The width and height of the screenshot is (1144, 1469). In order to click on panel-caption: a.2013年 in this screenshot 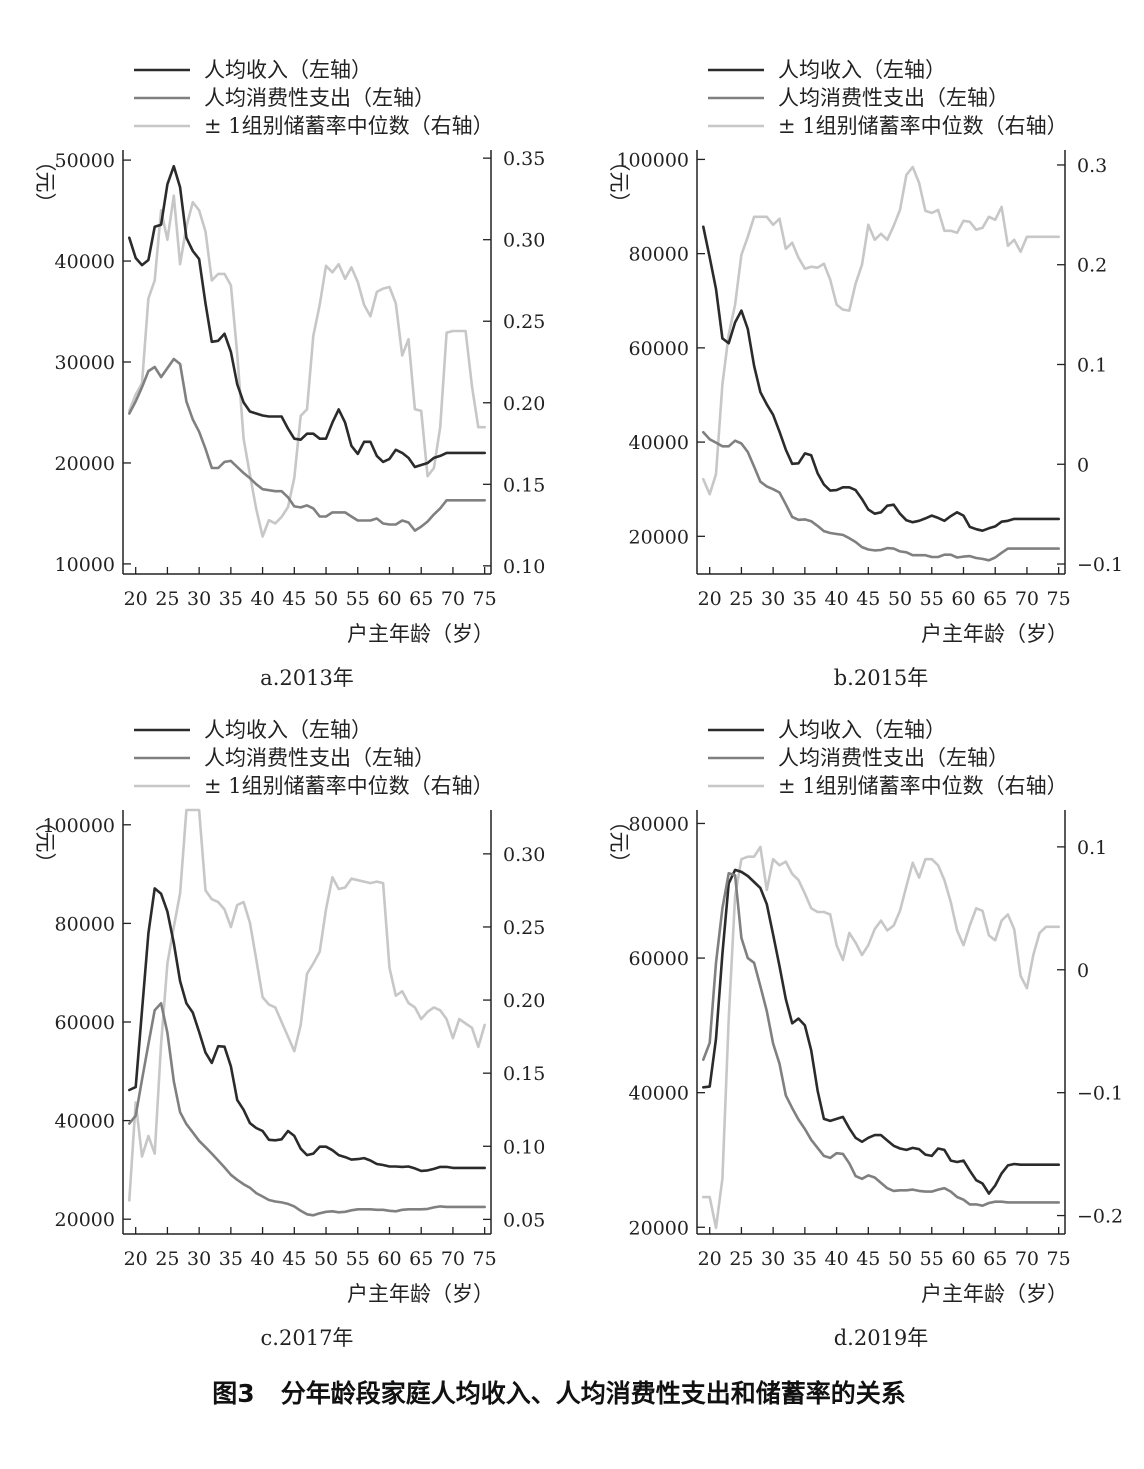, I will do `click(307, 678)`.